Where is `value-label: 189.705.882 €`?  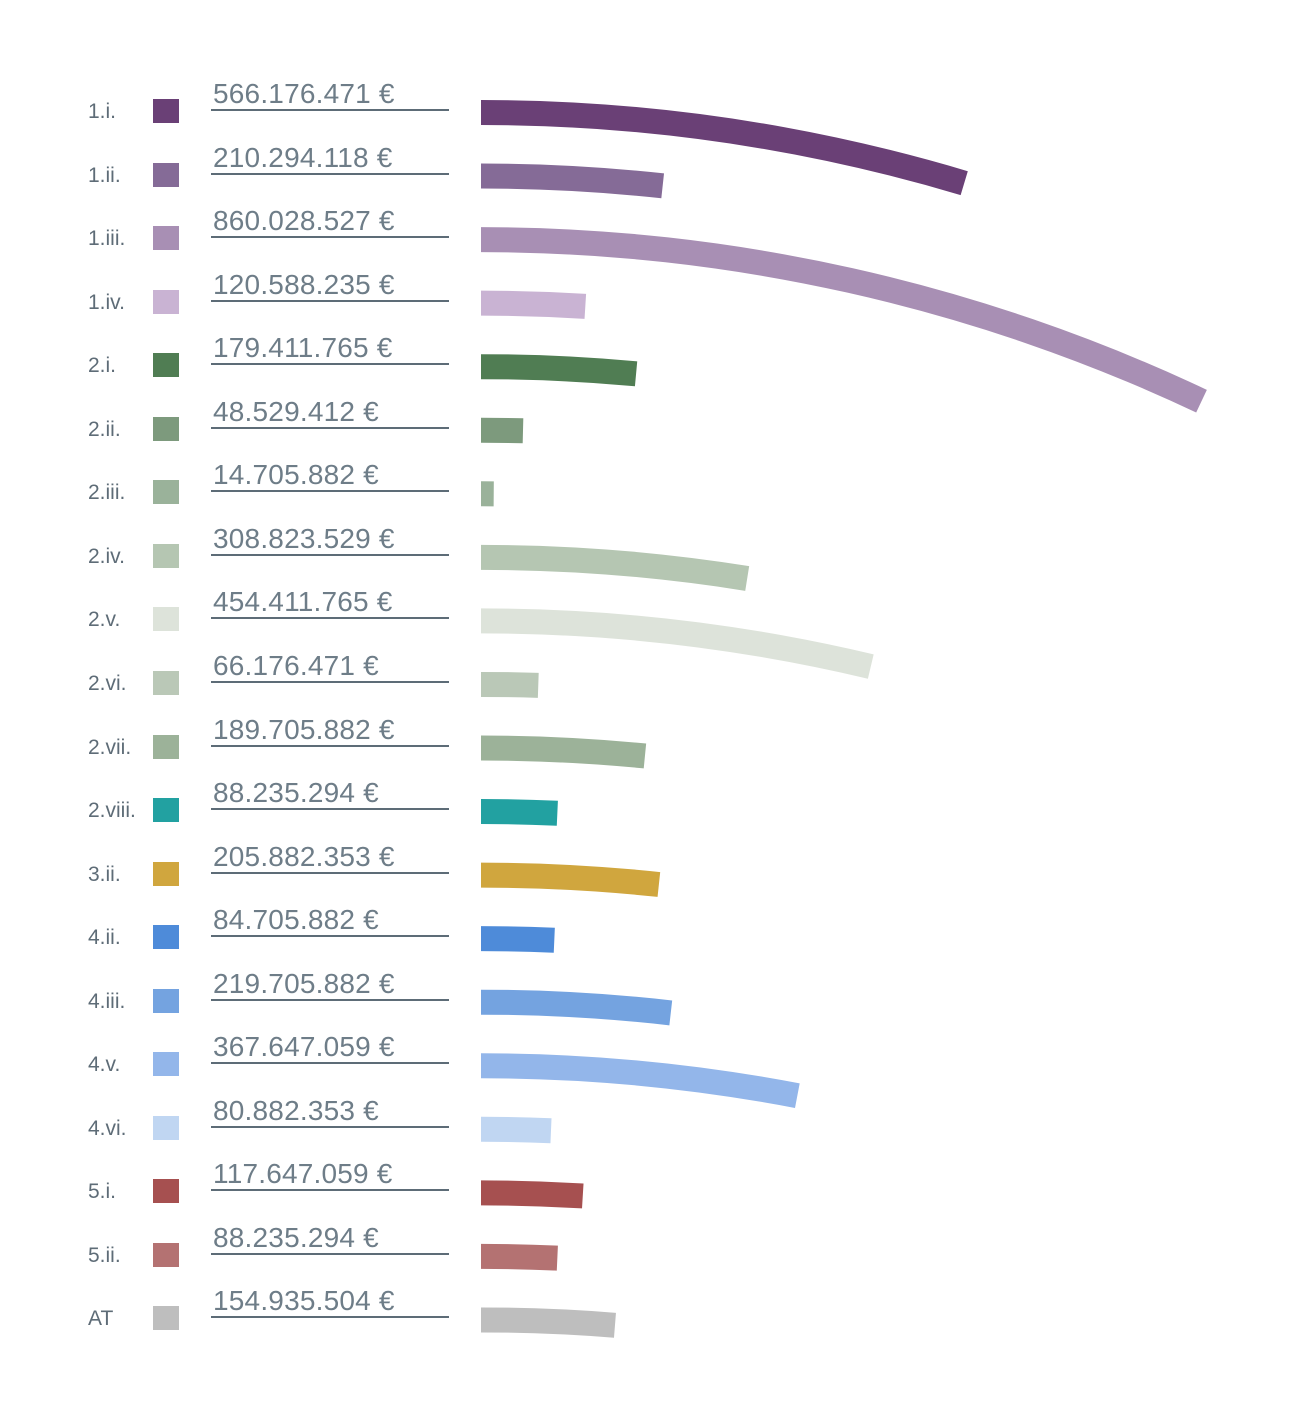 value-label: 189.705.882 € is located at coordinates (330, 730).